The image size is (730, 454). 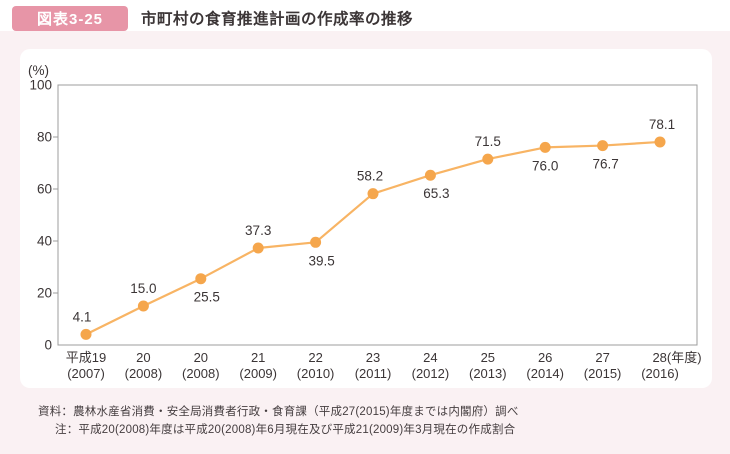 I want to click on x-axis-label: 24, so click(x=430, y=357).